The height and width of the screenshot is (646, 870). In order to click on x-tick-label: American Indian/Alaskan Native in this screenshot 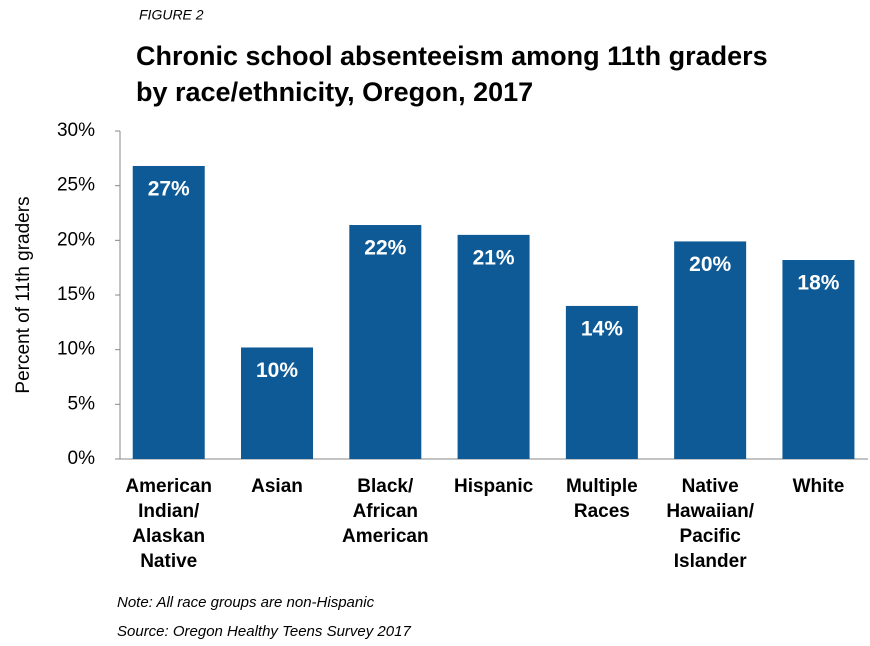, I will do `click(168, 524)`.